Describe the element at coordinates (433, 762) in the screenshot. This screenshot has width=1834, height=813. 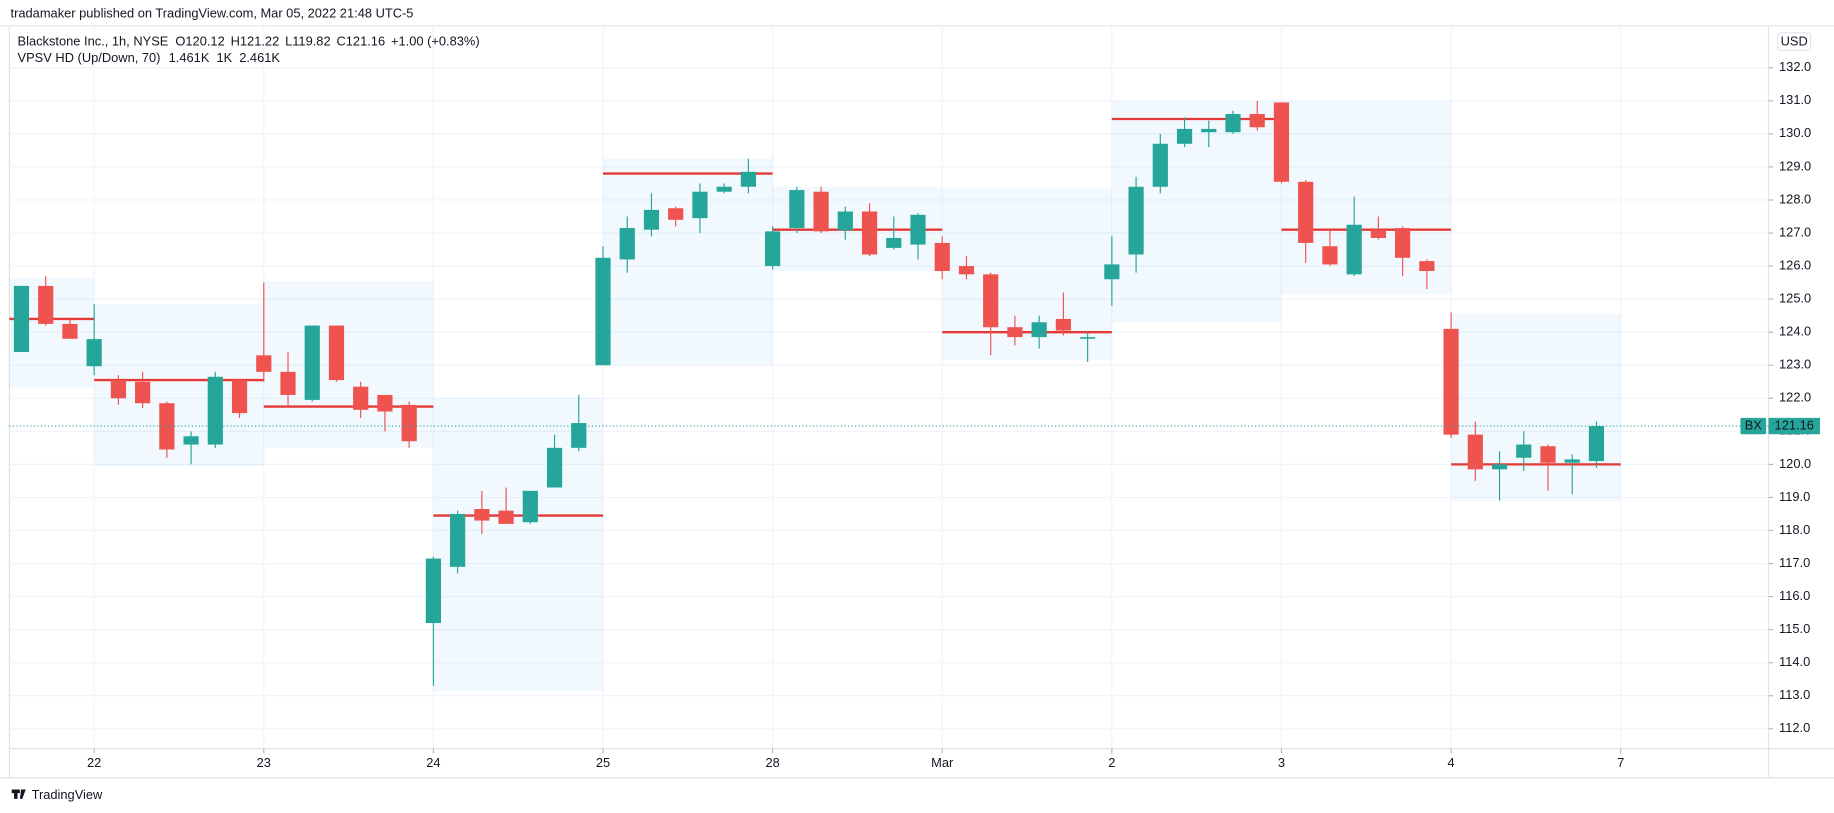
I see `x-tick-label: 24` at that location.